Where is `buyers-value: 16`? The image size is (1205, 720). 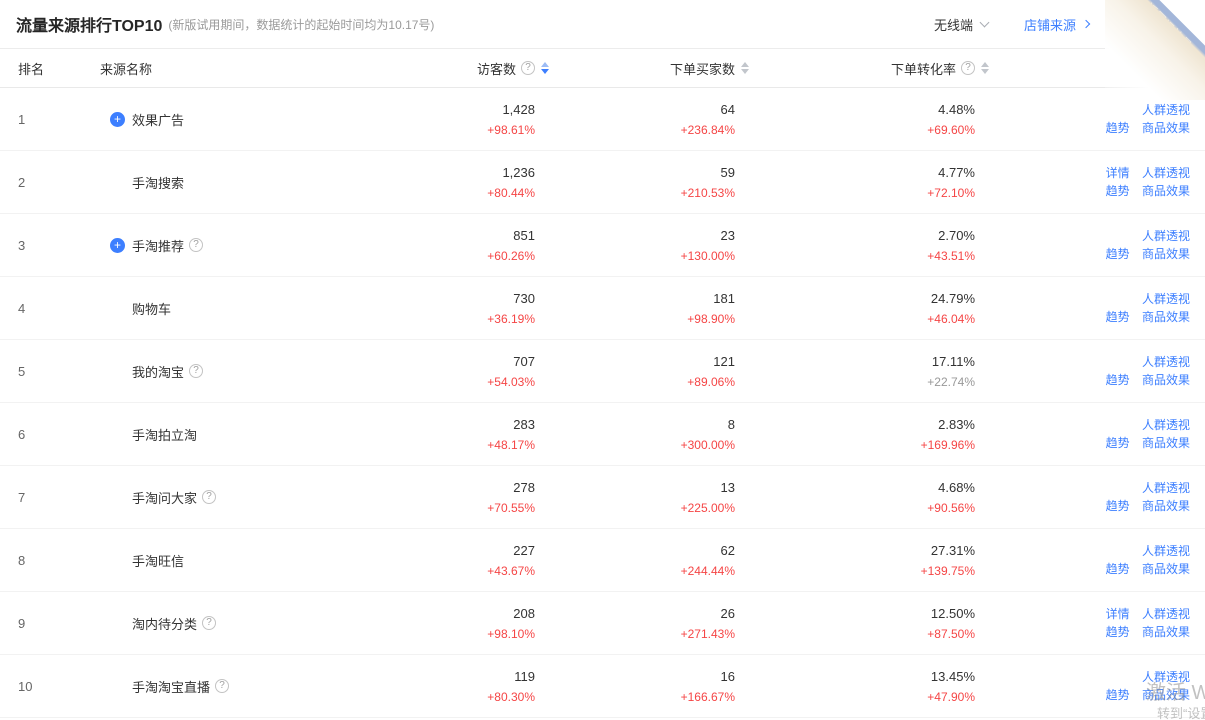 buyers-value: 16 is located at coordinates (727, 676).